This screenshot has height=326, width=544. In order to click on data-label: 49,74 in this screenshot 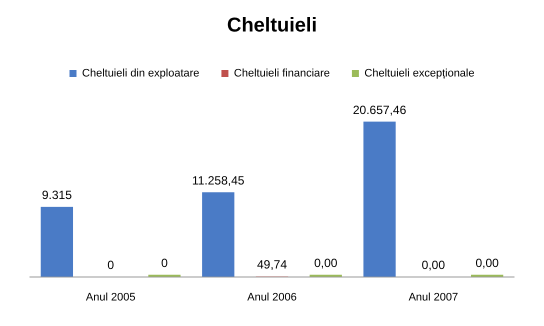, I will do `click(272, 265)`.